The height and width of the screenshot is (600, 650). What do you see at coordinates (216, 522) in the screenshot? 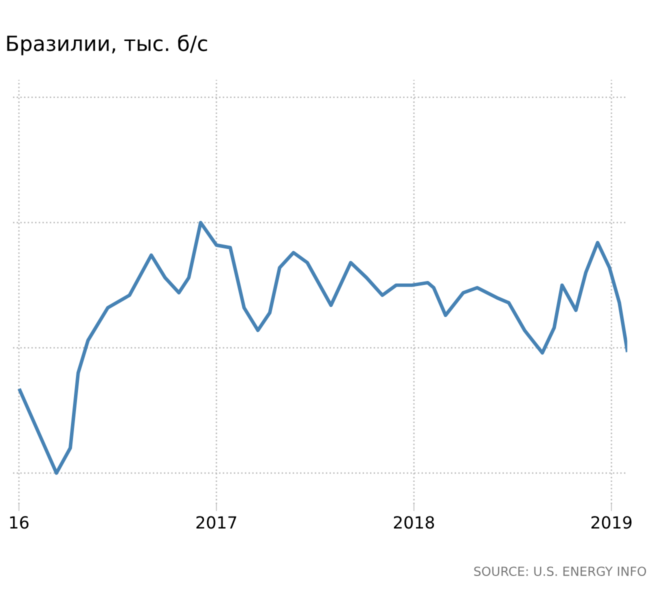
I see `x-tick-label: 2017` at bounding box center [216, 522].